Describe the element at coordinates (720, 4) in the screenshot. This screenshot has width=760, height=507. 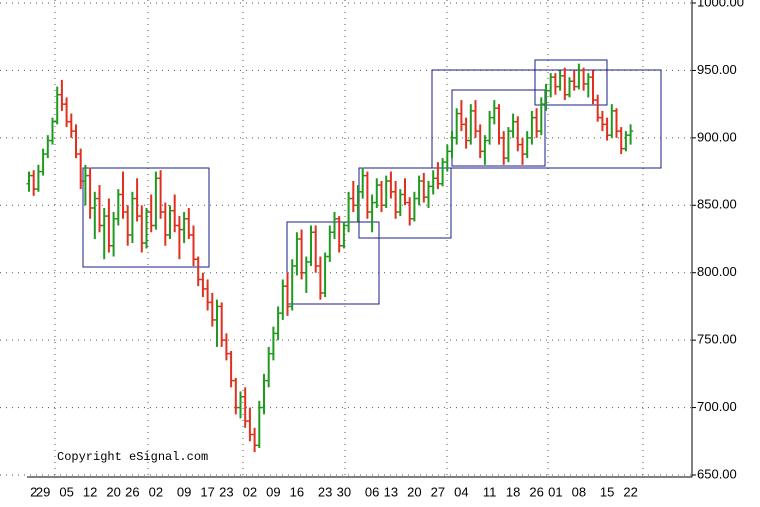
I see `y-tick-label: 1000.00` at that location.